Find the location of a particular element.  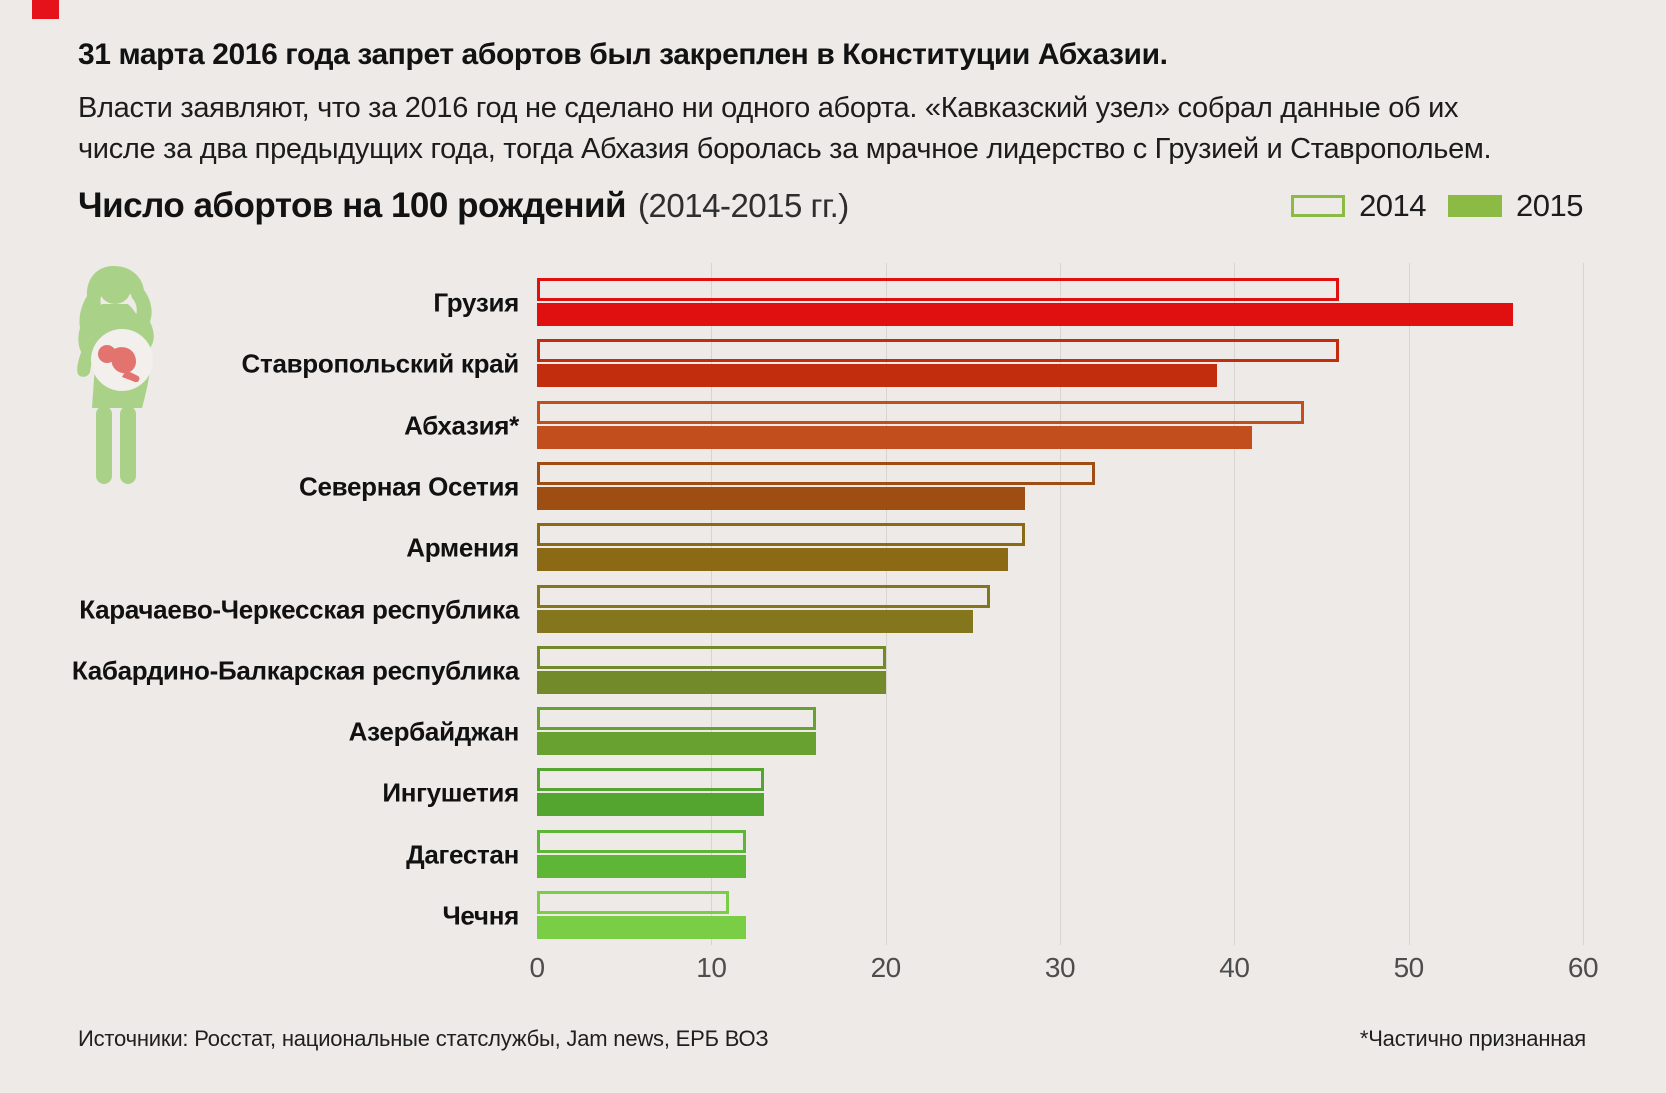

chart-row: Карачаево-Черкесская республика is located at coordinates (831, 609).